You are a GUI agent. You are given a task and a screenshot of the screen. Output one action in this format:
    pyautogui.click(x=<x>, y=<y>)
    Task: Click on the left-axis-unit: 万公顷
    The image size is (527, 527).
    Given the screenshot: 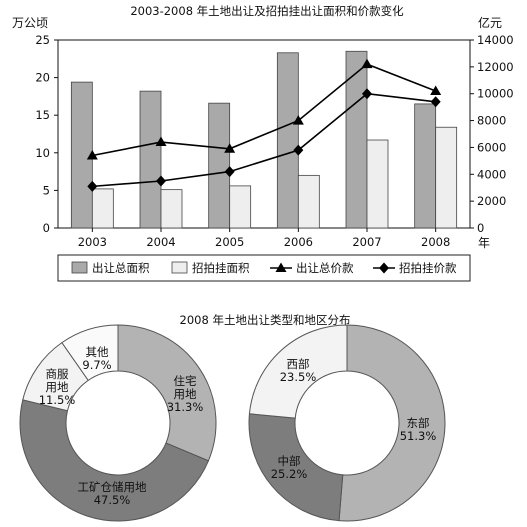 What is the action you would take?
    pyautogui.click(x=30, y=23)
    